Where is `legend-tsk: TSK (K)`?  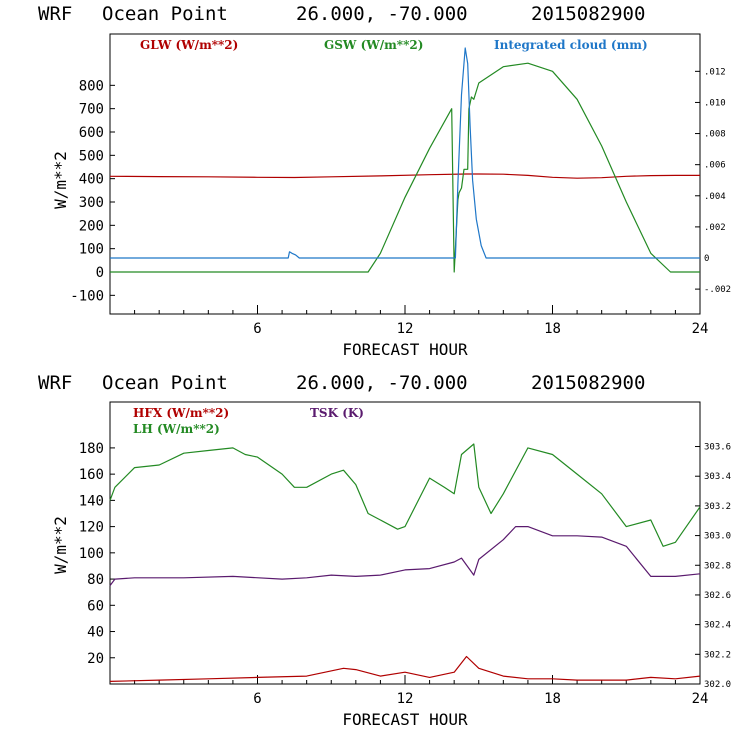
legend-tsk: TSK (K) is located at coordinates (337, 413).